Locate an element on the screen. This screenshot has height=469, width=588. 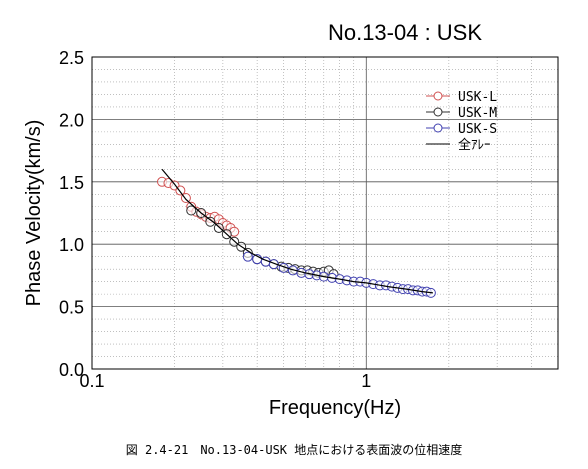
x-tick-label: 0.1 is located at coordinates (91, 381).